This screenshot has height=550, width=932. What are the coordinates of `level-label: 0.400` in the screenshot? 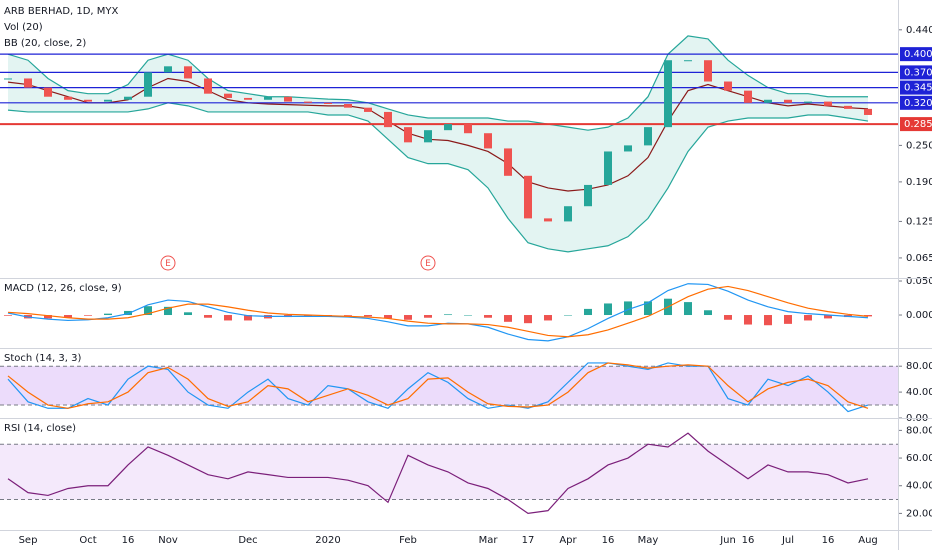 It's located at (918, 54).